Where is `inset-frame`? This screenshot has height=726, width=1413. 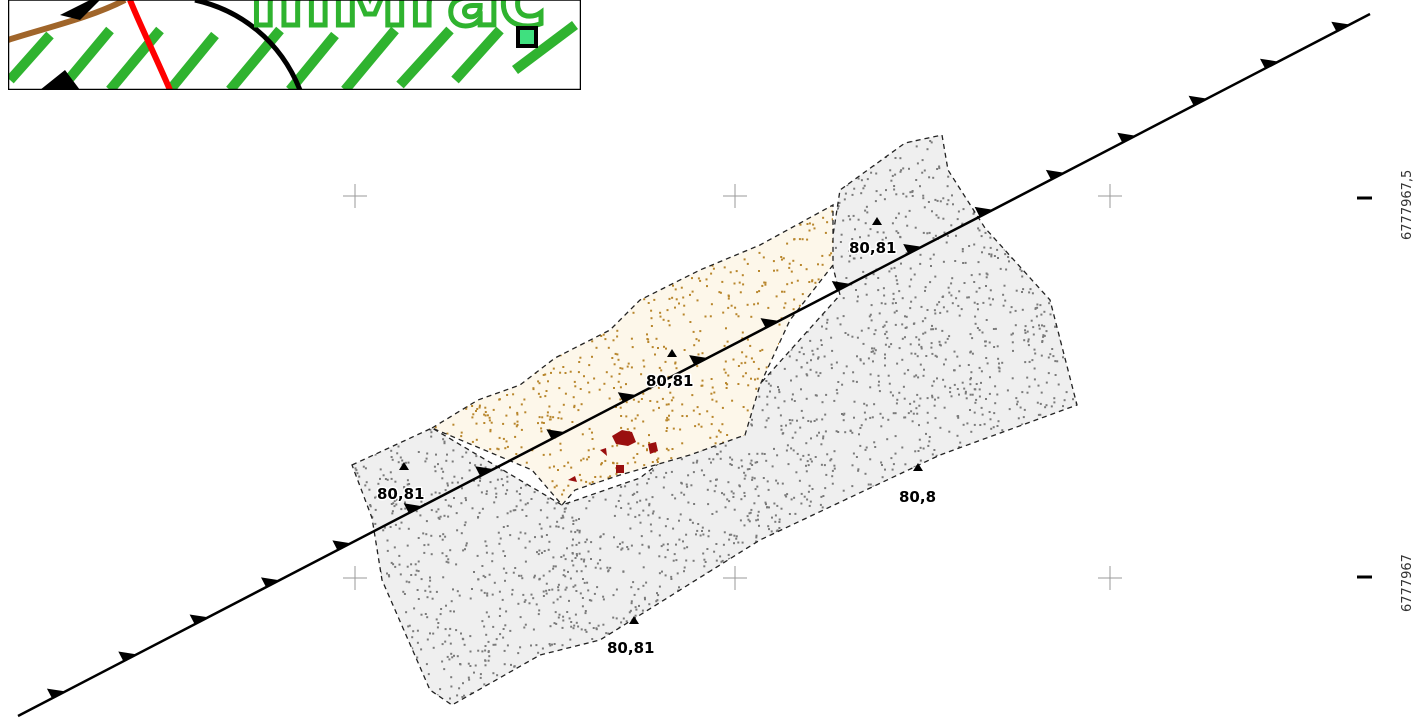 inset-frame is located at coordinates (294, 45).